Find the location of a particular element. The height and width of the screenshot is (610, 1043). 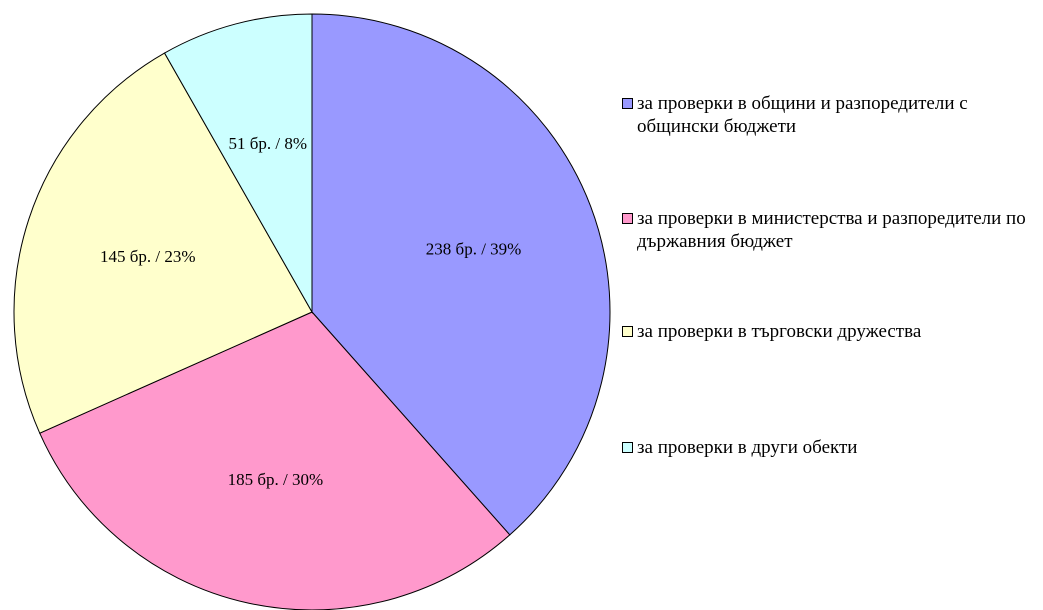

legend-item: за проверки в търговски дружества is located at coordinates (825, 331).